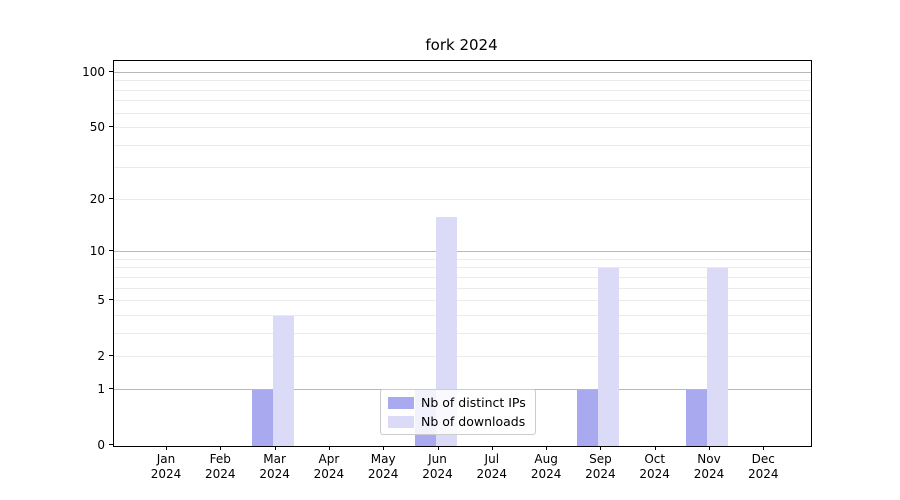 The image size is (900, 500). What do you see at coordinates (473, 402) in the screenshot?
I see `legend-label: Nb of distinct IPs` at bounding box center [473, 402].